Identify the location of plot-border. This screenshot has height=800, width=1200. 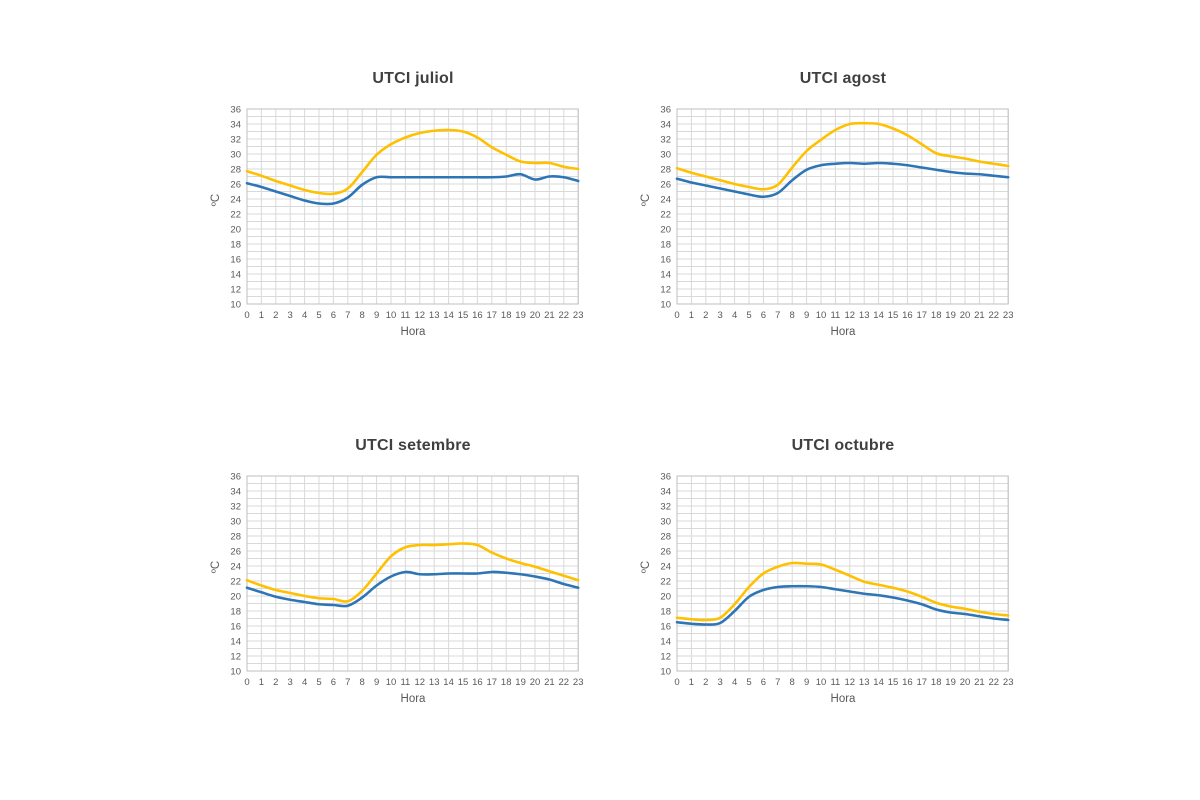
(412, 573).